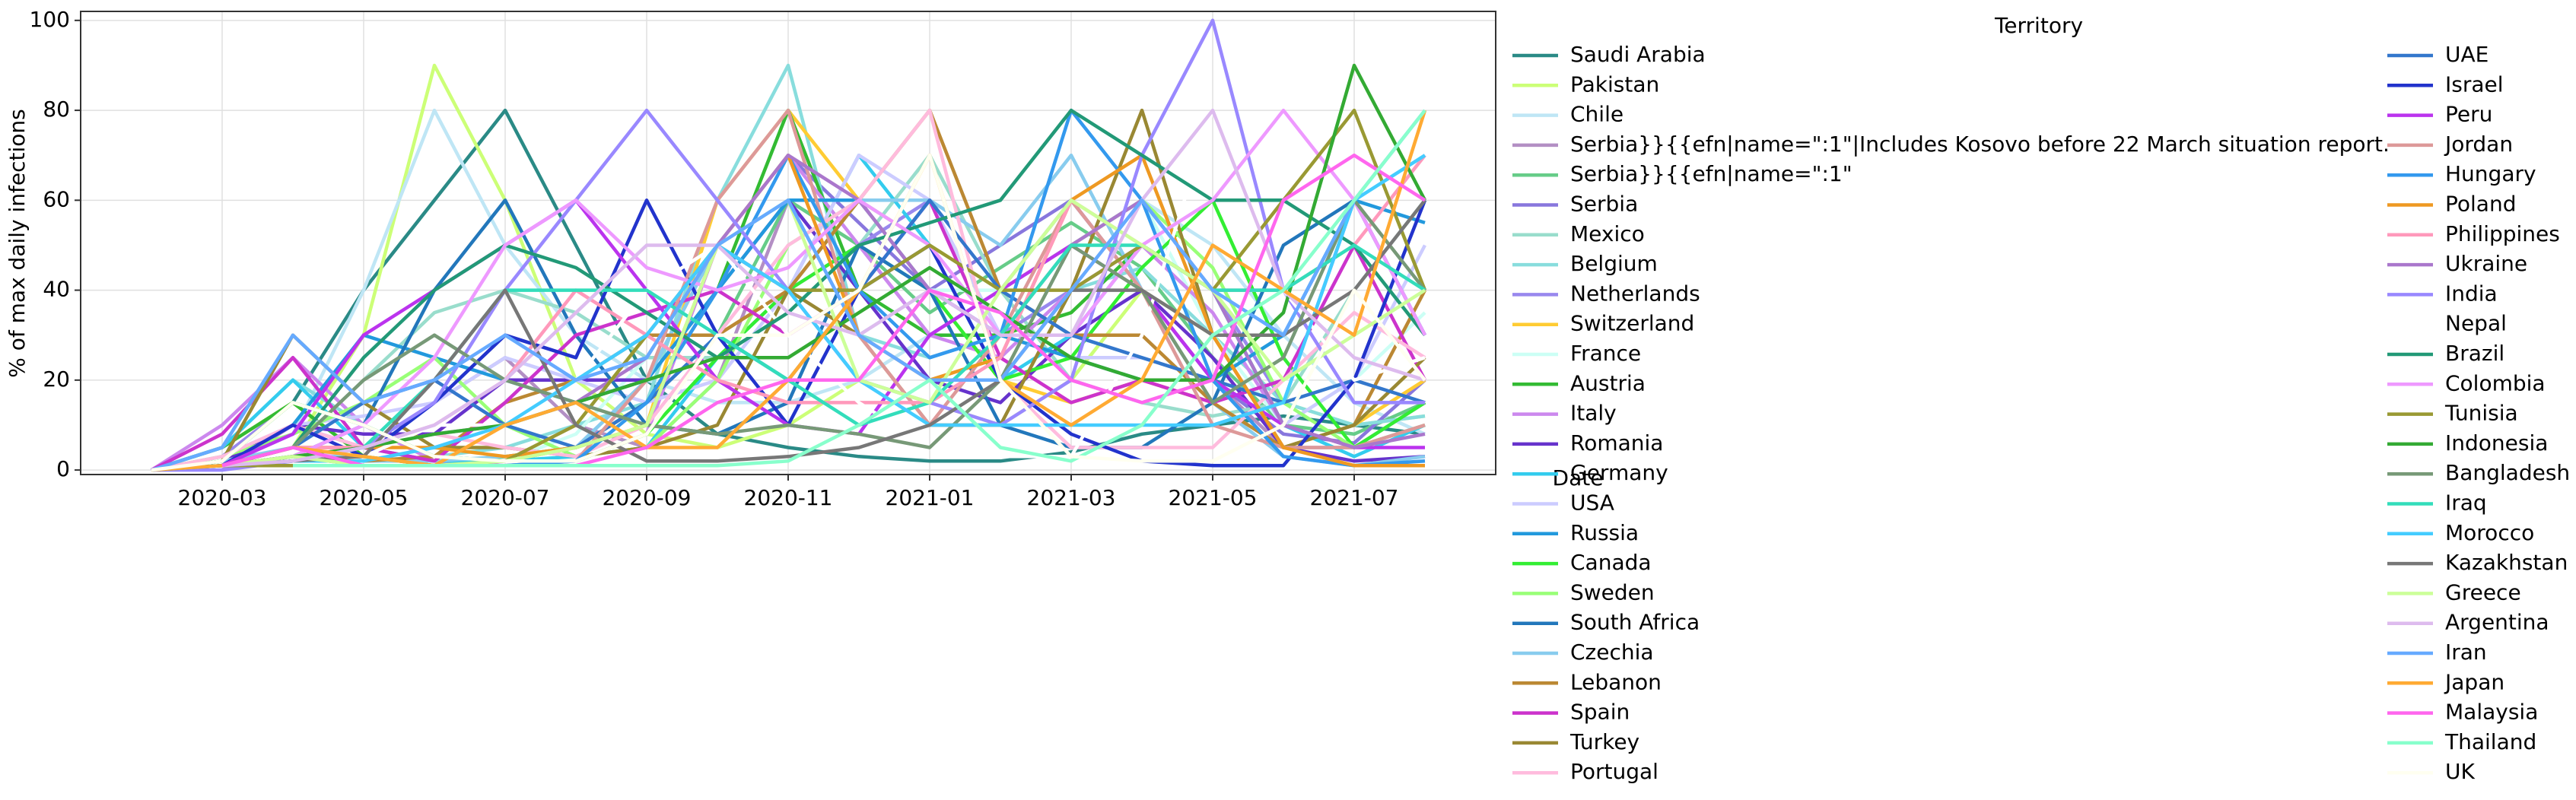 Image resolution: width=2576 pixels, height=800 pixels. Describe the element at coordinates (57, 289) in the screenshot. I see `y-tick-label: 40` at that location.